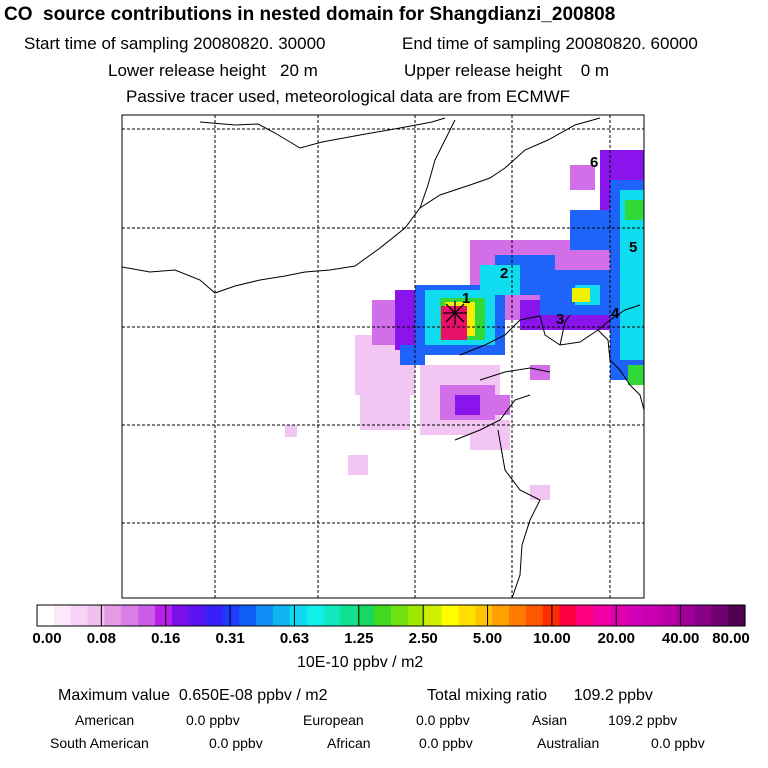  I want to click on region-value-south-american: 0.0 ppbv, so click(236, 743).